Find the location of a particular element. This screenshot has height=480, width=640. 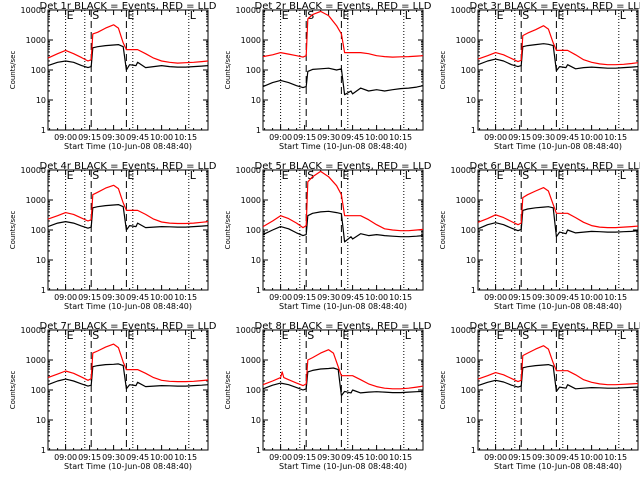

panel-title: Det 6r BLACK = Events, RED = LLD is located at coordinates (555, 166).